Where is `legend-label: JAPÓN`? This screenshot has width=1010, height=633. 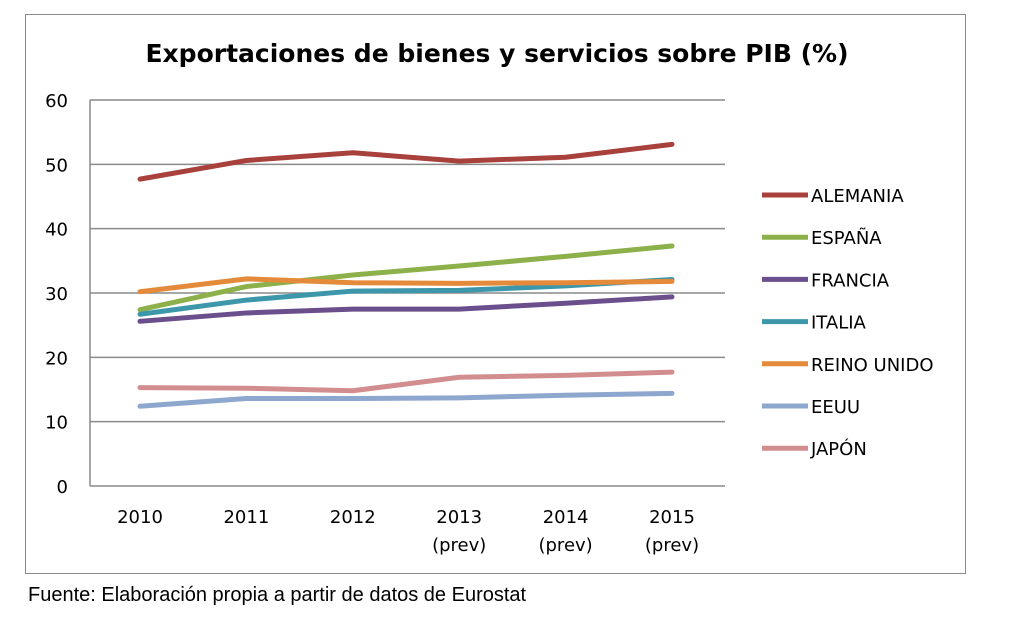 legend-label: JAPÓN is located at coordinates (838, 449).